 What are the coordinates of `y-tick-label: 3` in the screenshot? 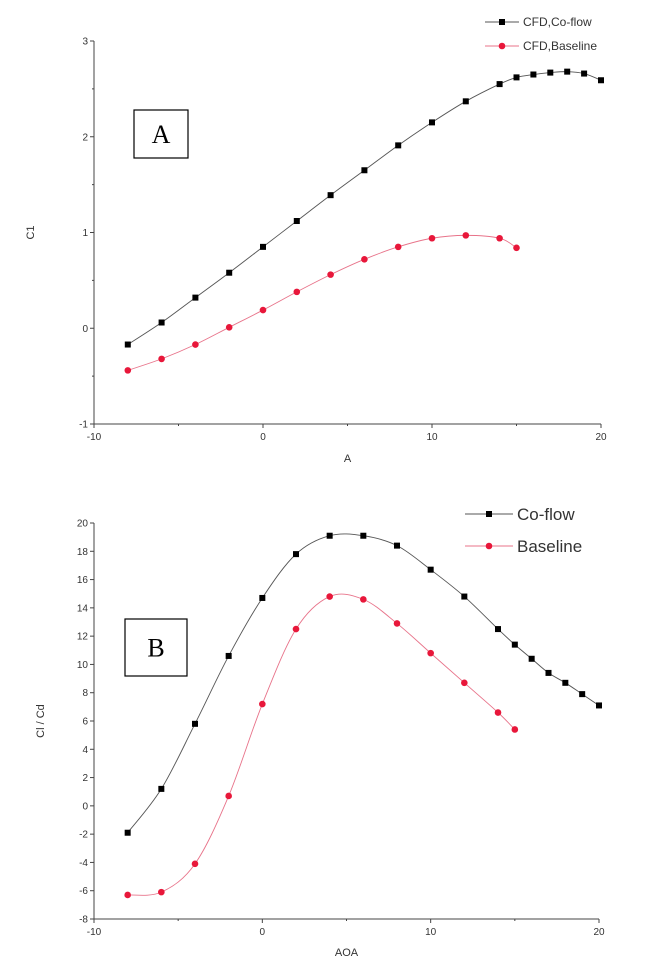 It's located at (85, 42).